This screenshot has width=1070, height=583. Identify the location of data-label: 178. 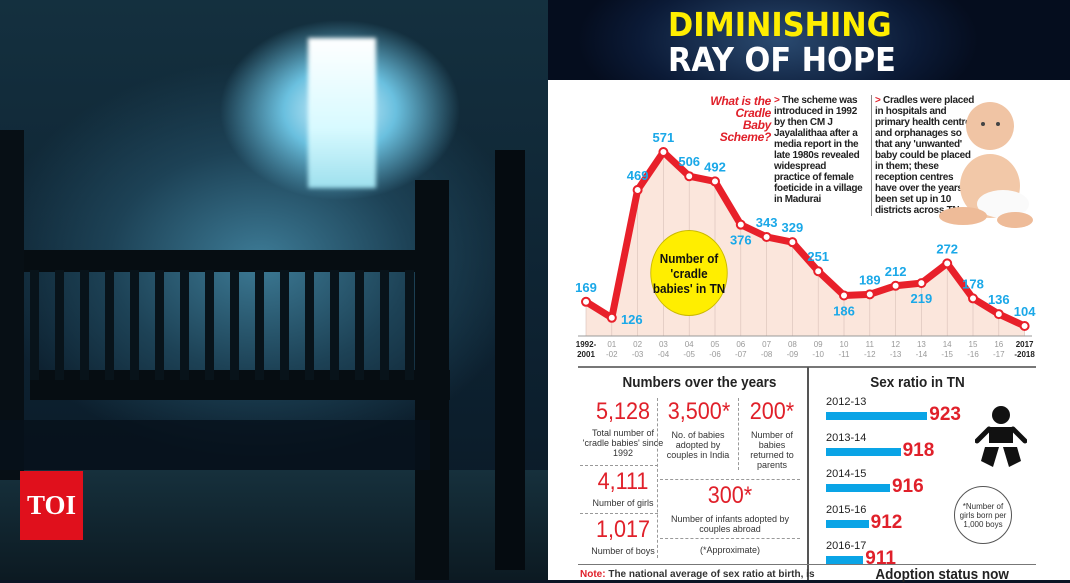
(973, 283).